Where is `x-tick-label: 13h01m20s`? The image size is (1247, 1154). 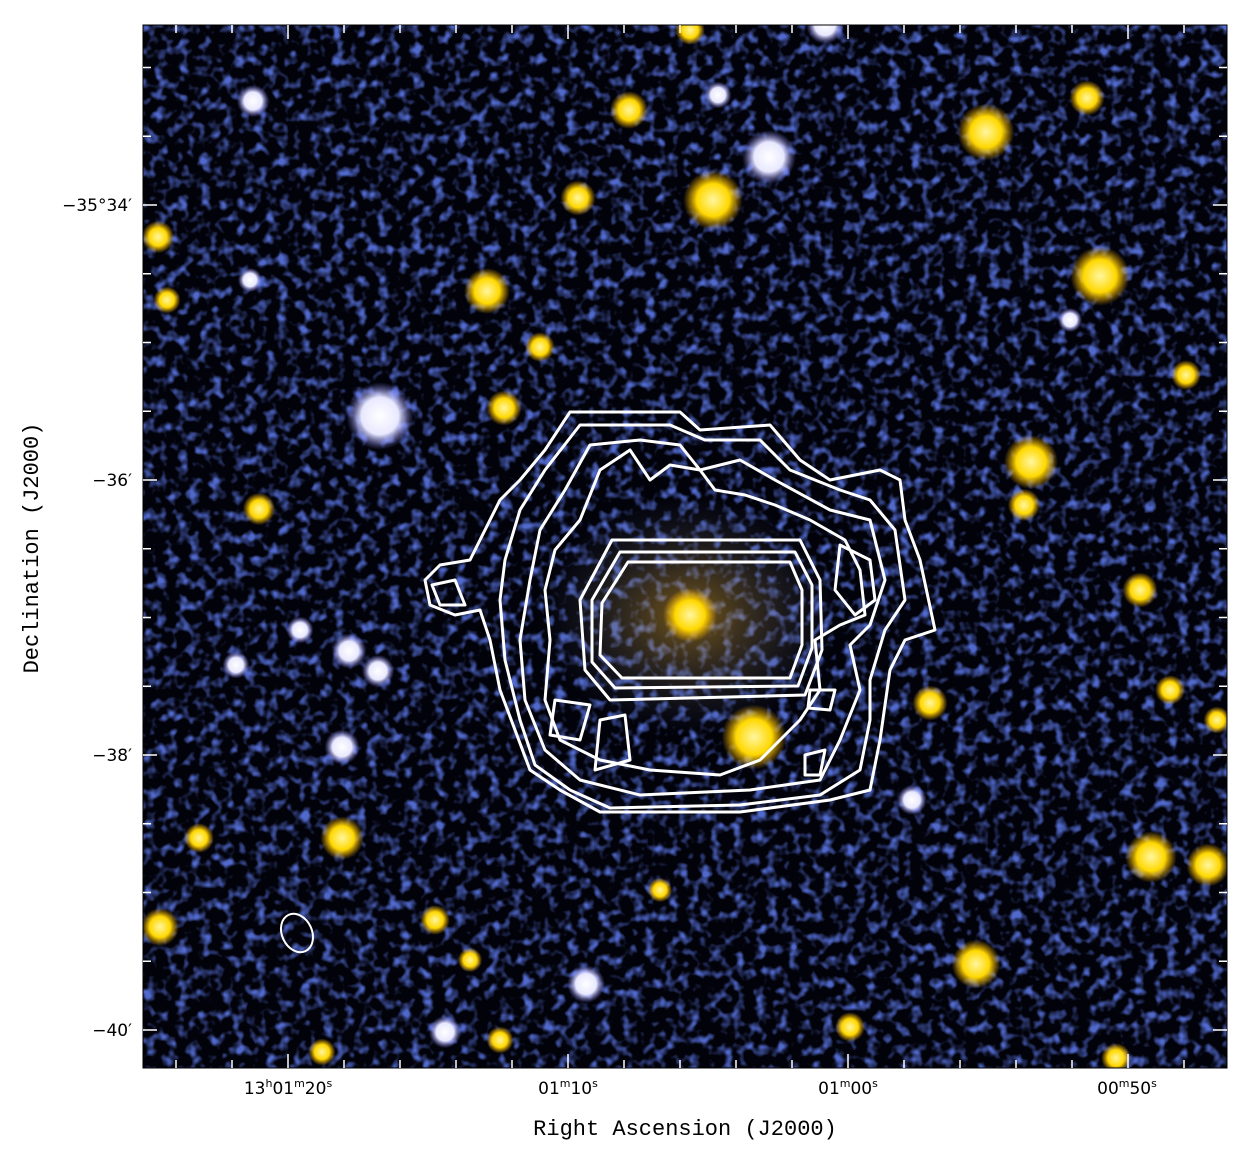 x-tick-label: 13h01m20s is located at coordinates (288, 1088).